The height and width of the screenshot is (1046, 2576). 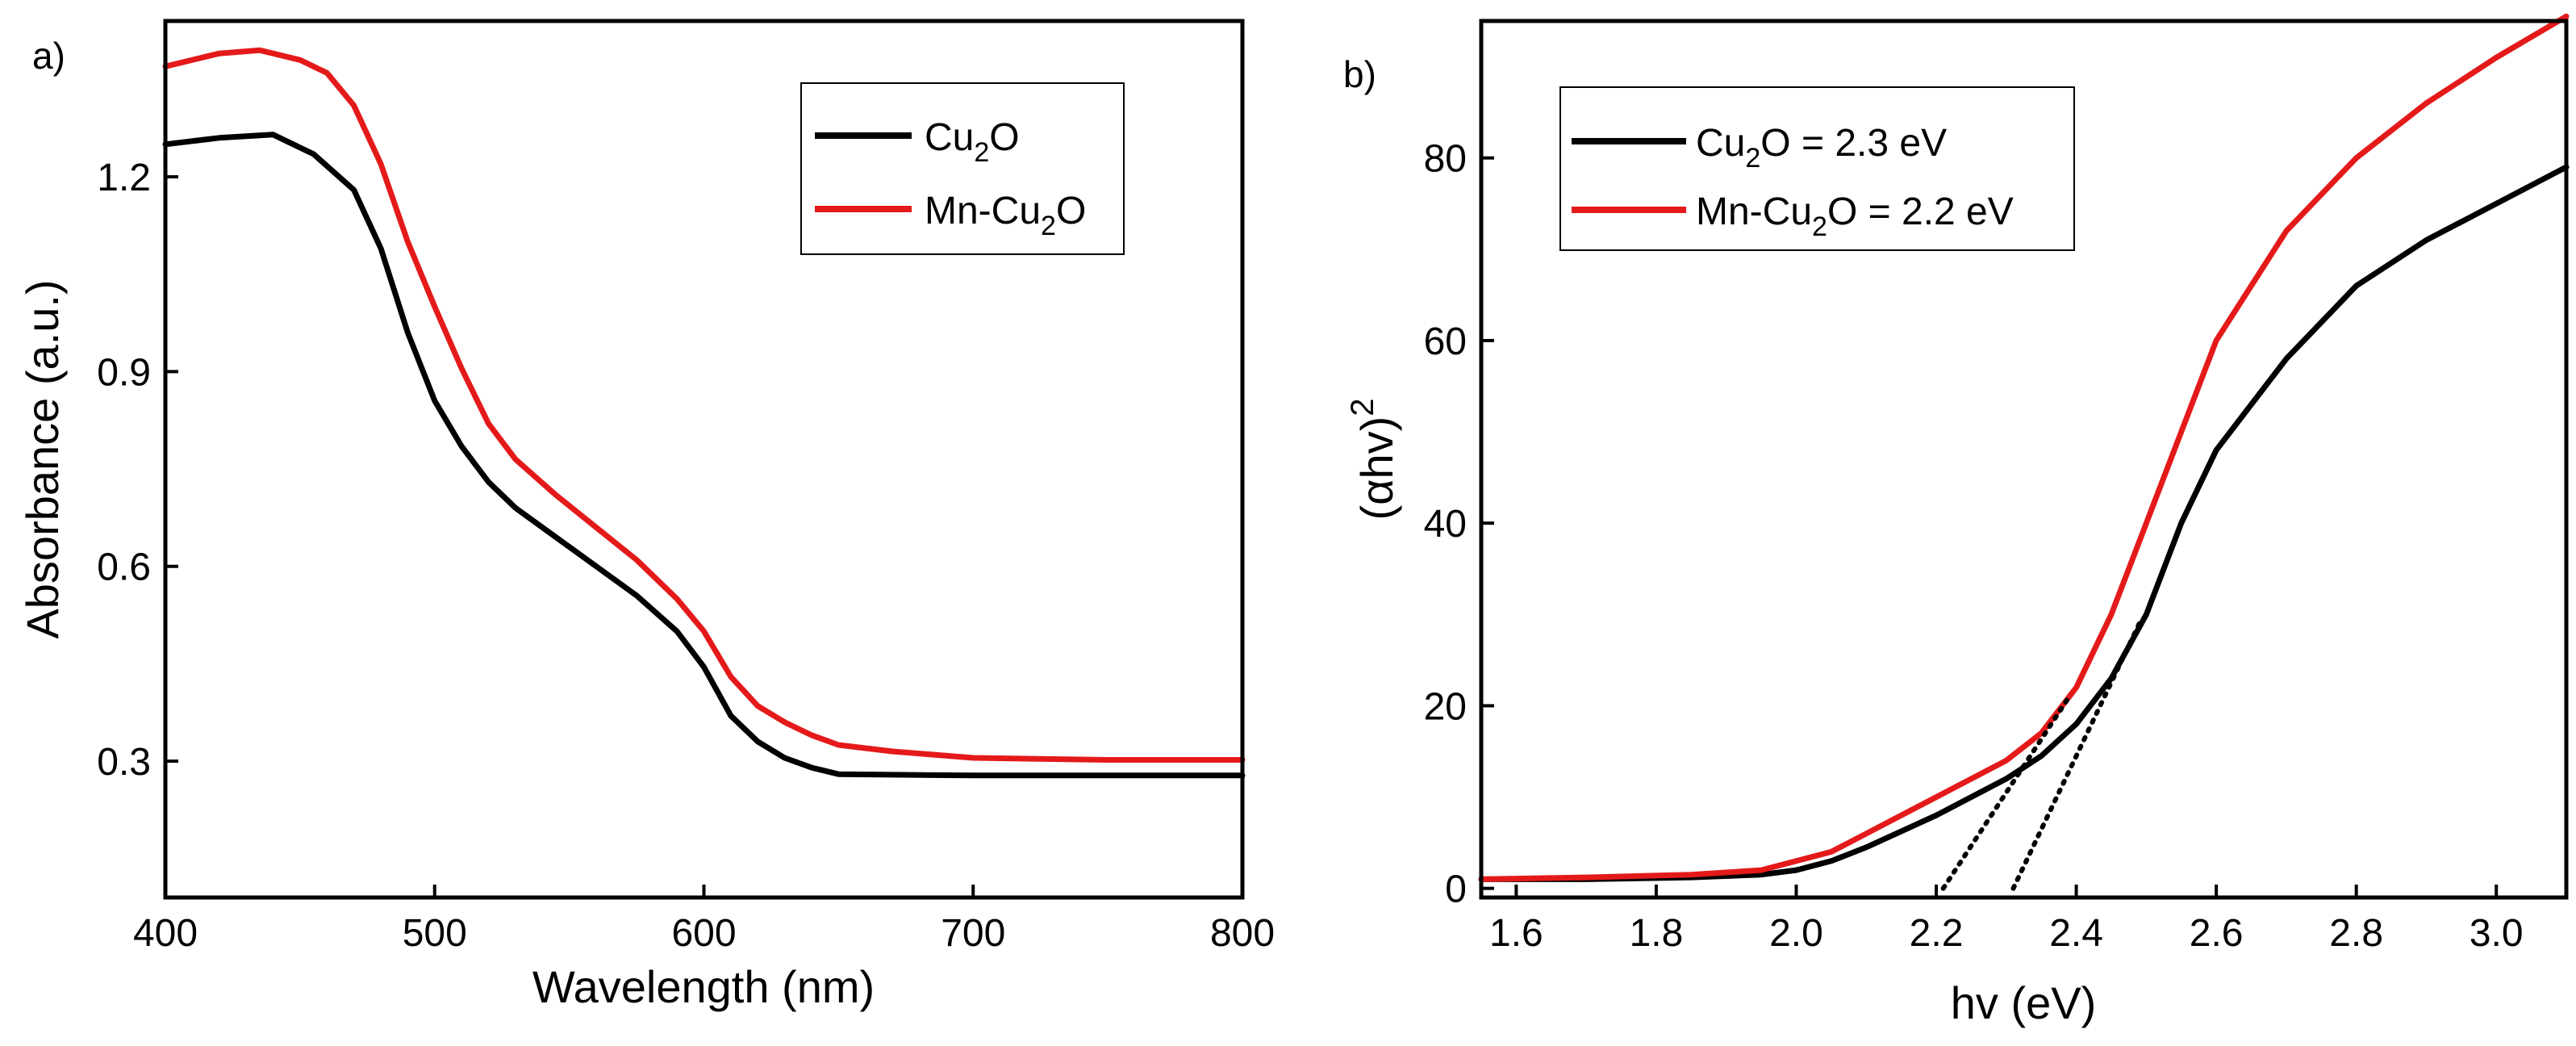 I want to click on panel-b-legend: Cu2O = 2.3 eV Mn-Cu2O = 2.2 eV, so click(x=1817, y=169).